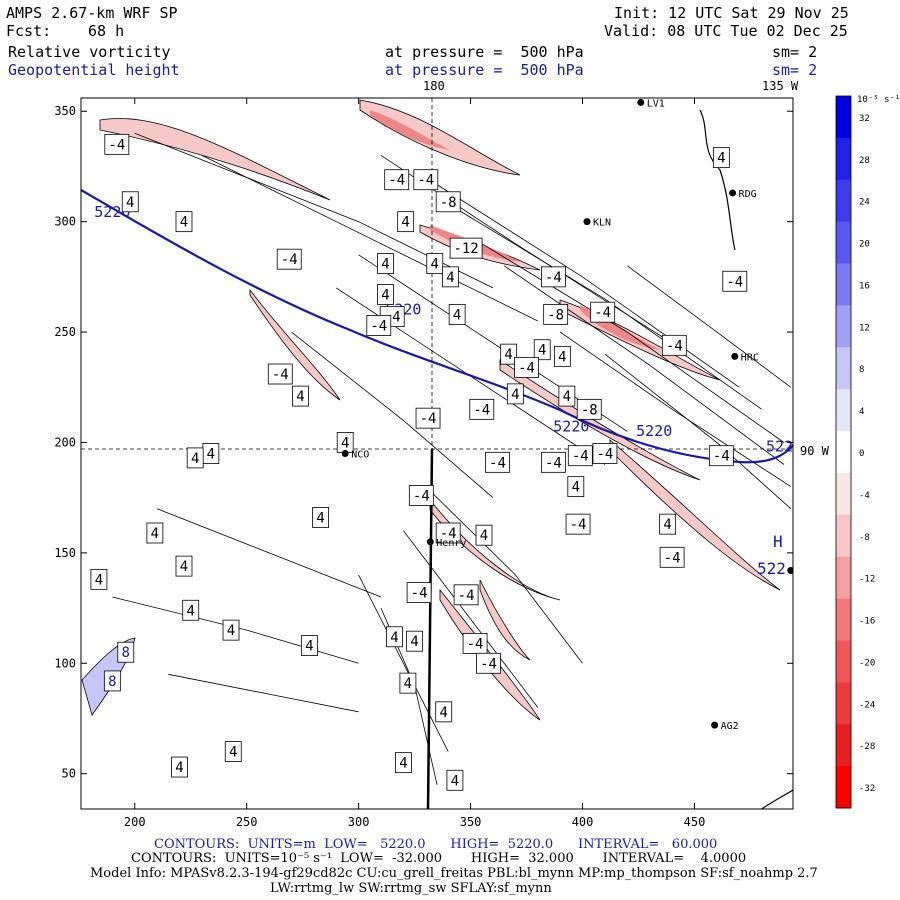 This screenshot has height=900, width=900. I want to click on field1-name: Relative vorticity, so click(89, 52).